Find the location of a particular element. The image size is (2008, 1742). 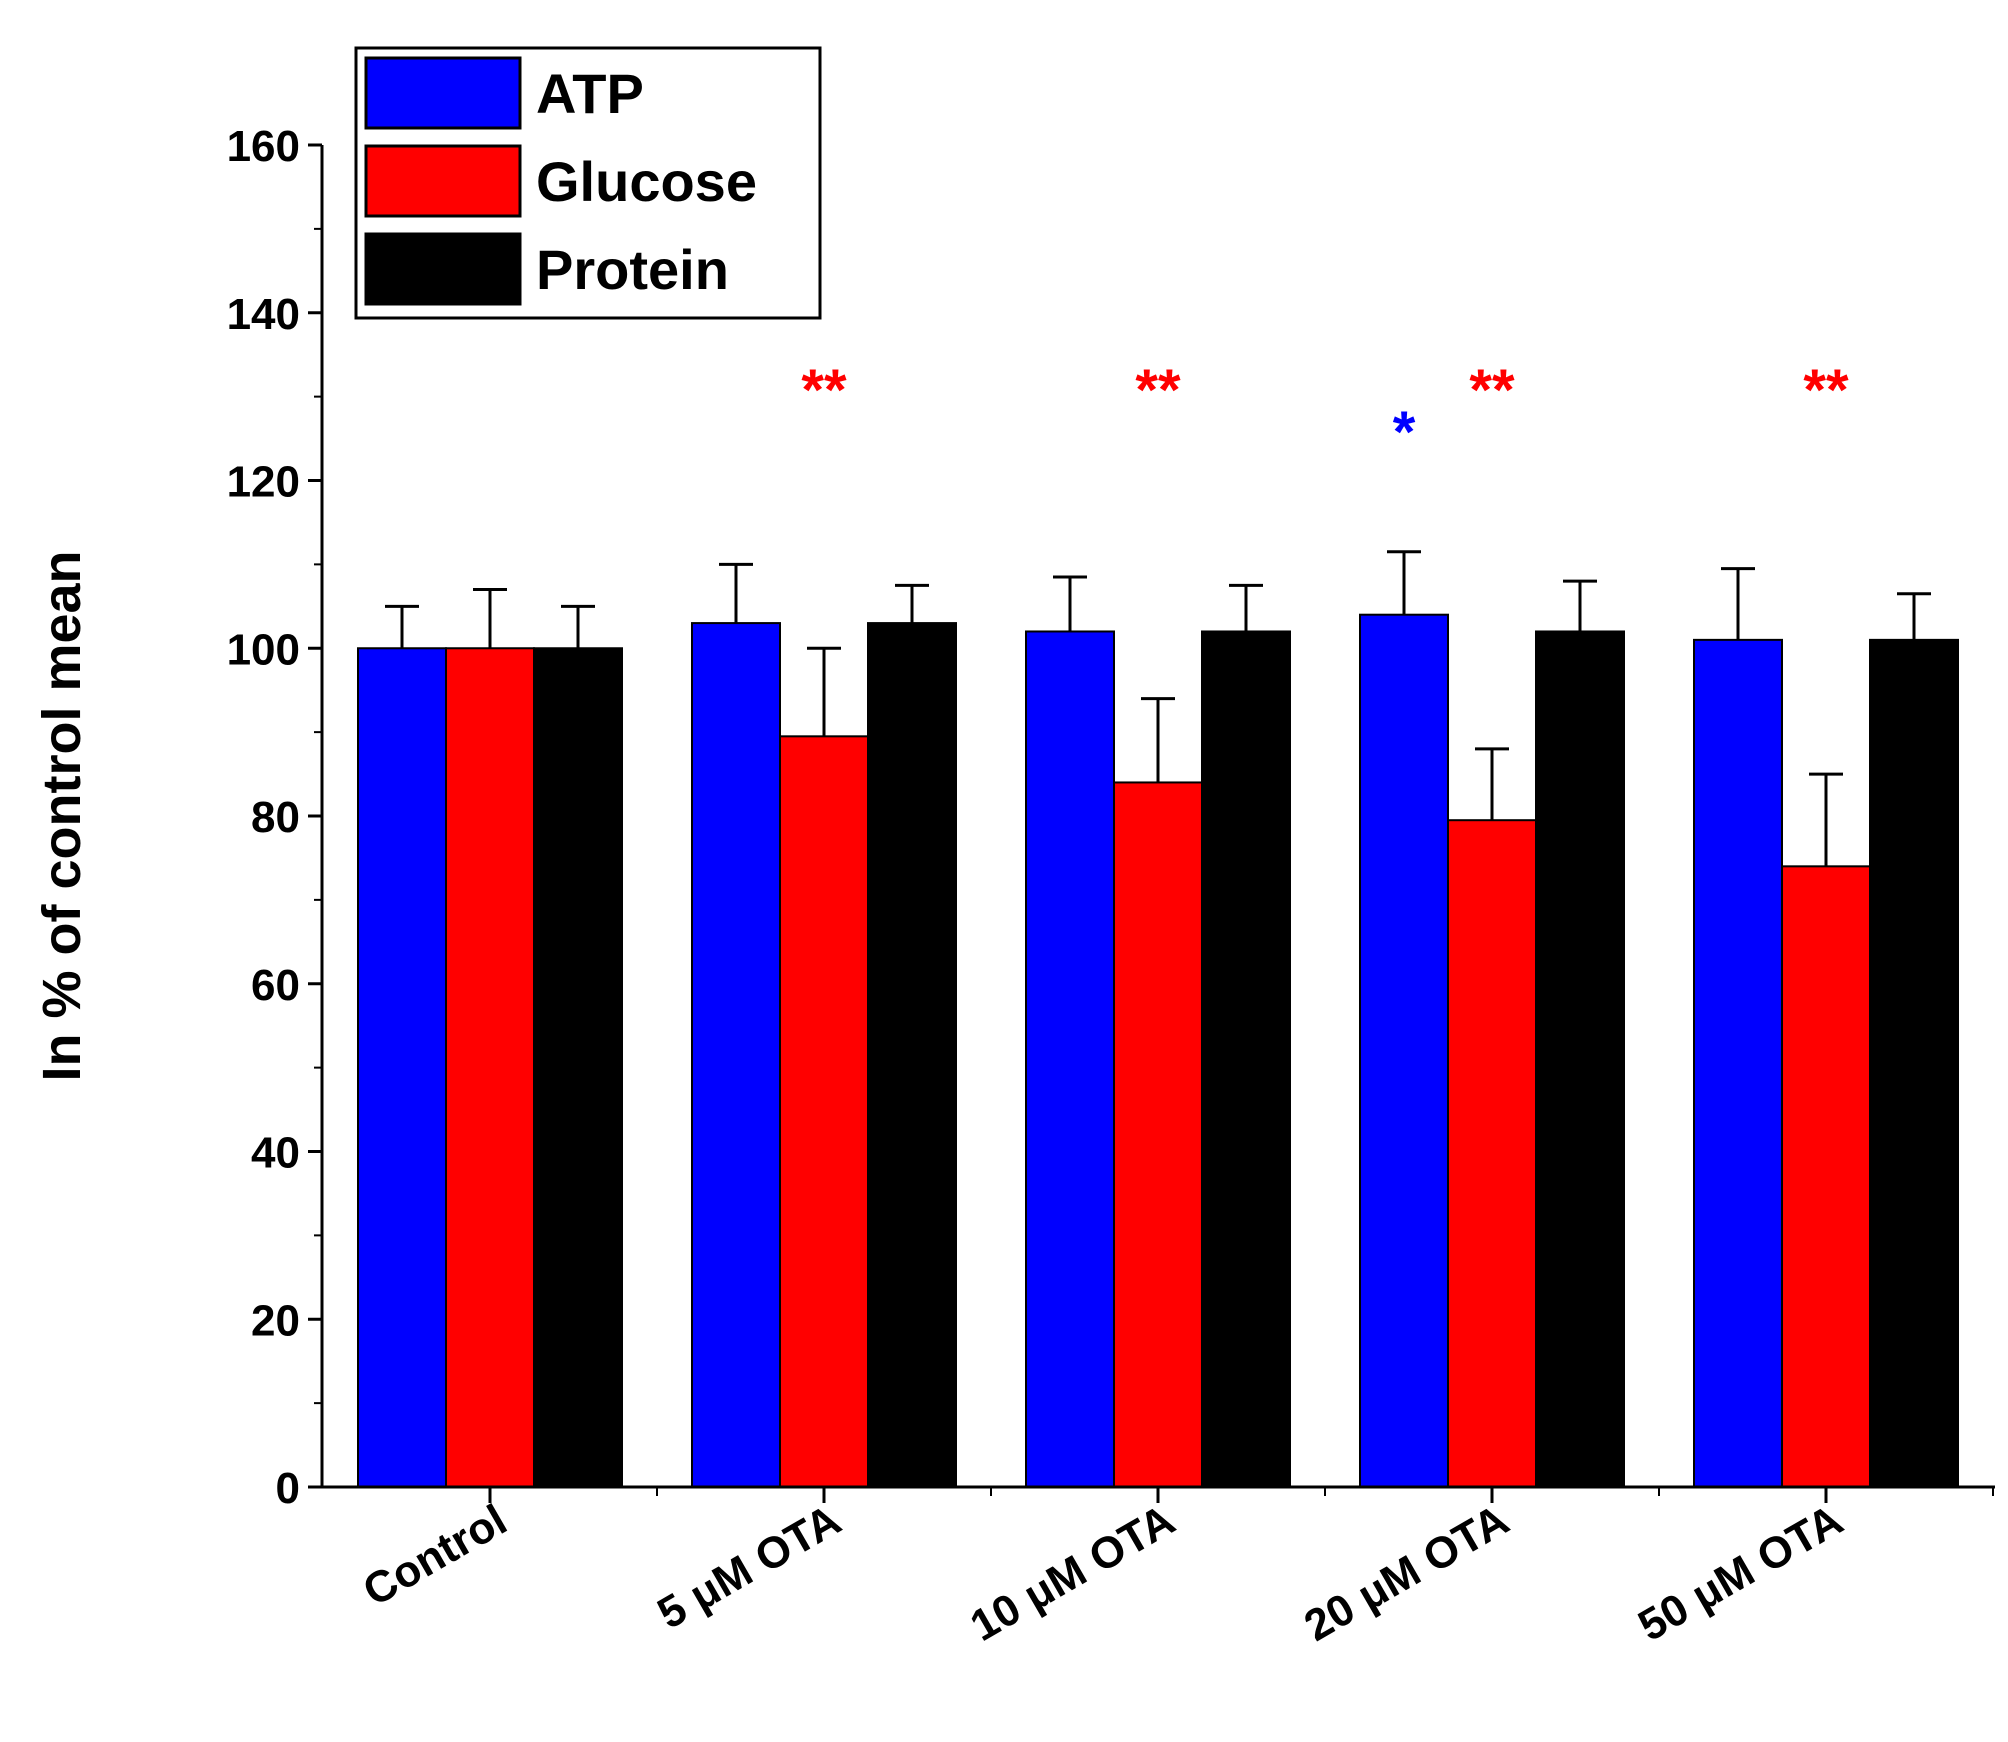

significance-marker: * is located at coordinates (1404, 432).